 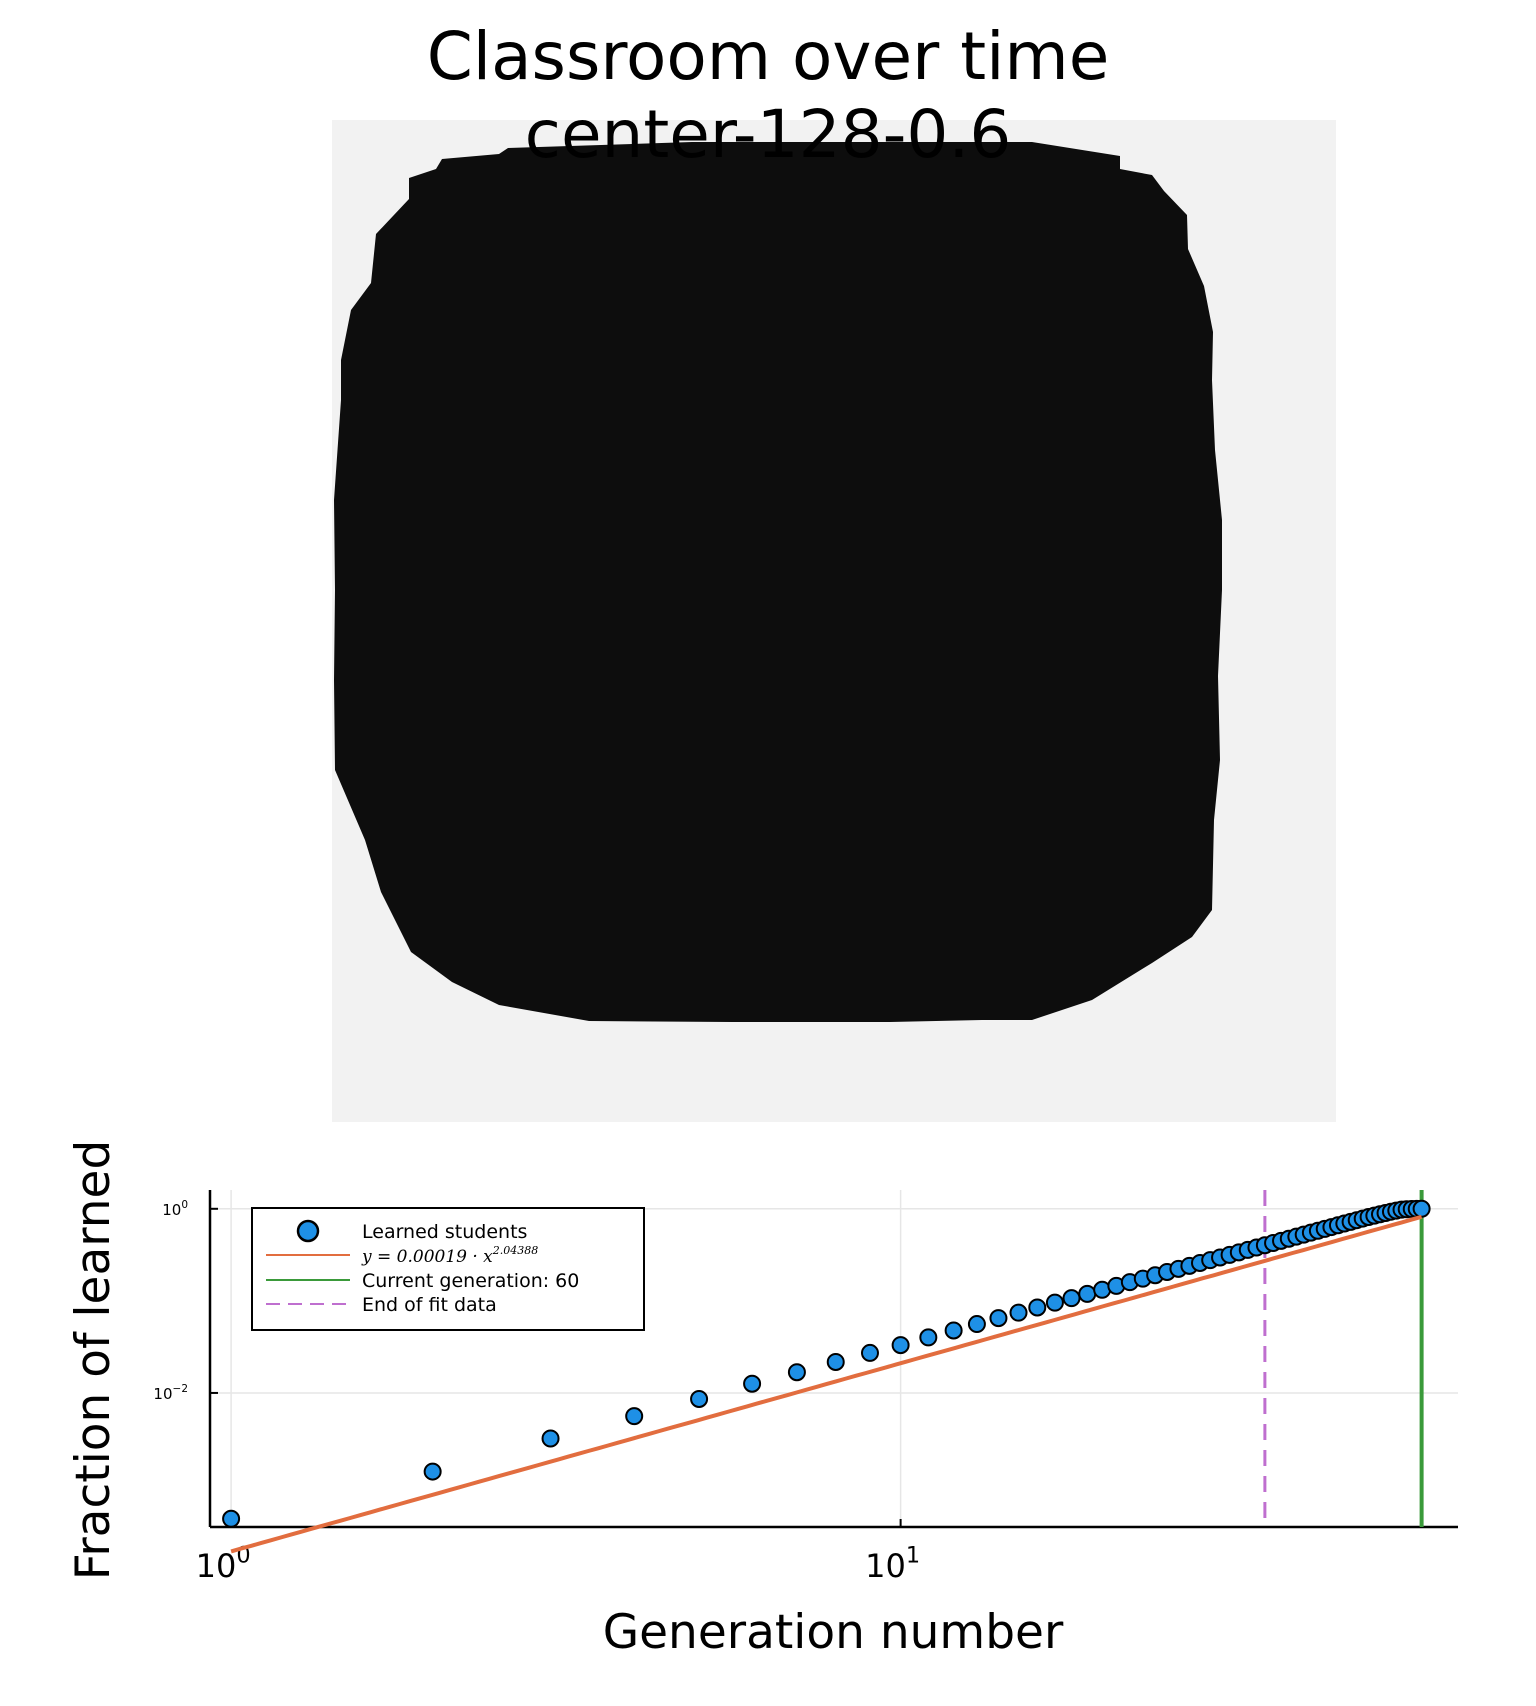 What do you see at coordinates (768, 134) in the screenshot?
I see `chart-subtitle: center-128-0.6` at bounding box center [768, 134].